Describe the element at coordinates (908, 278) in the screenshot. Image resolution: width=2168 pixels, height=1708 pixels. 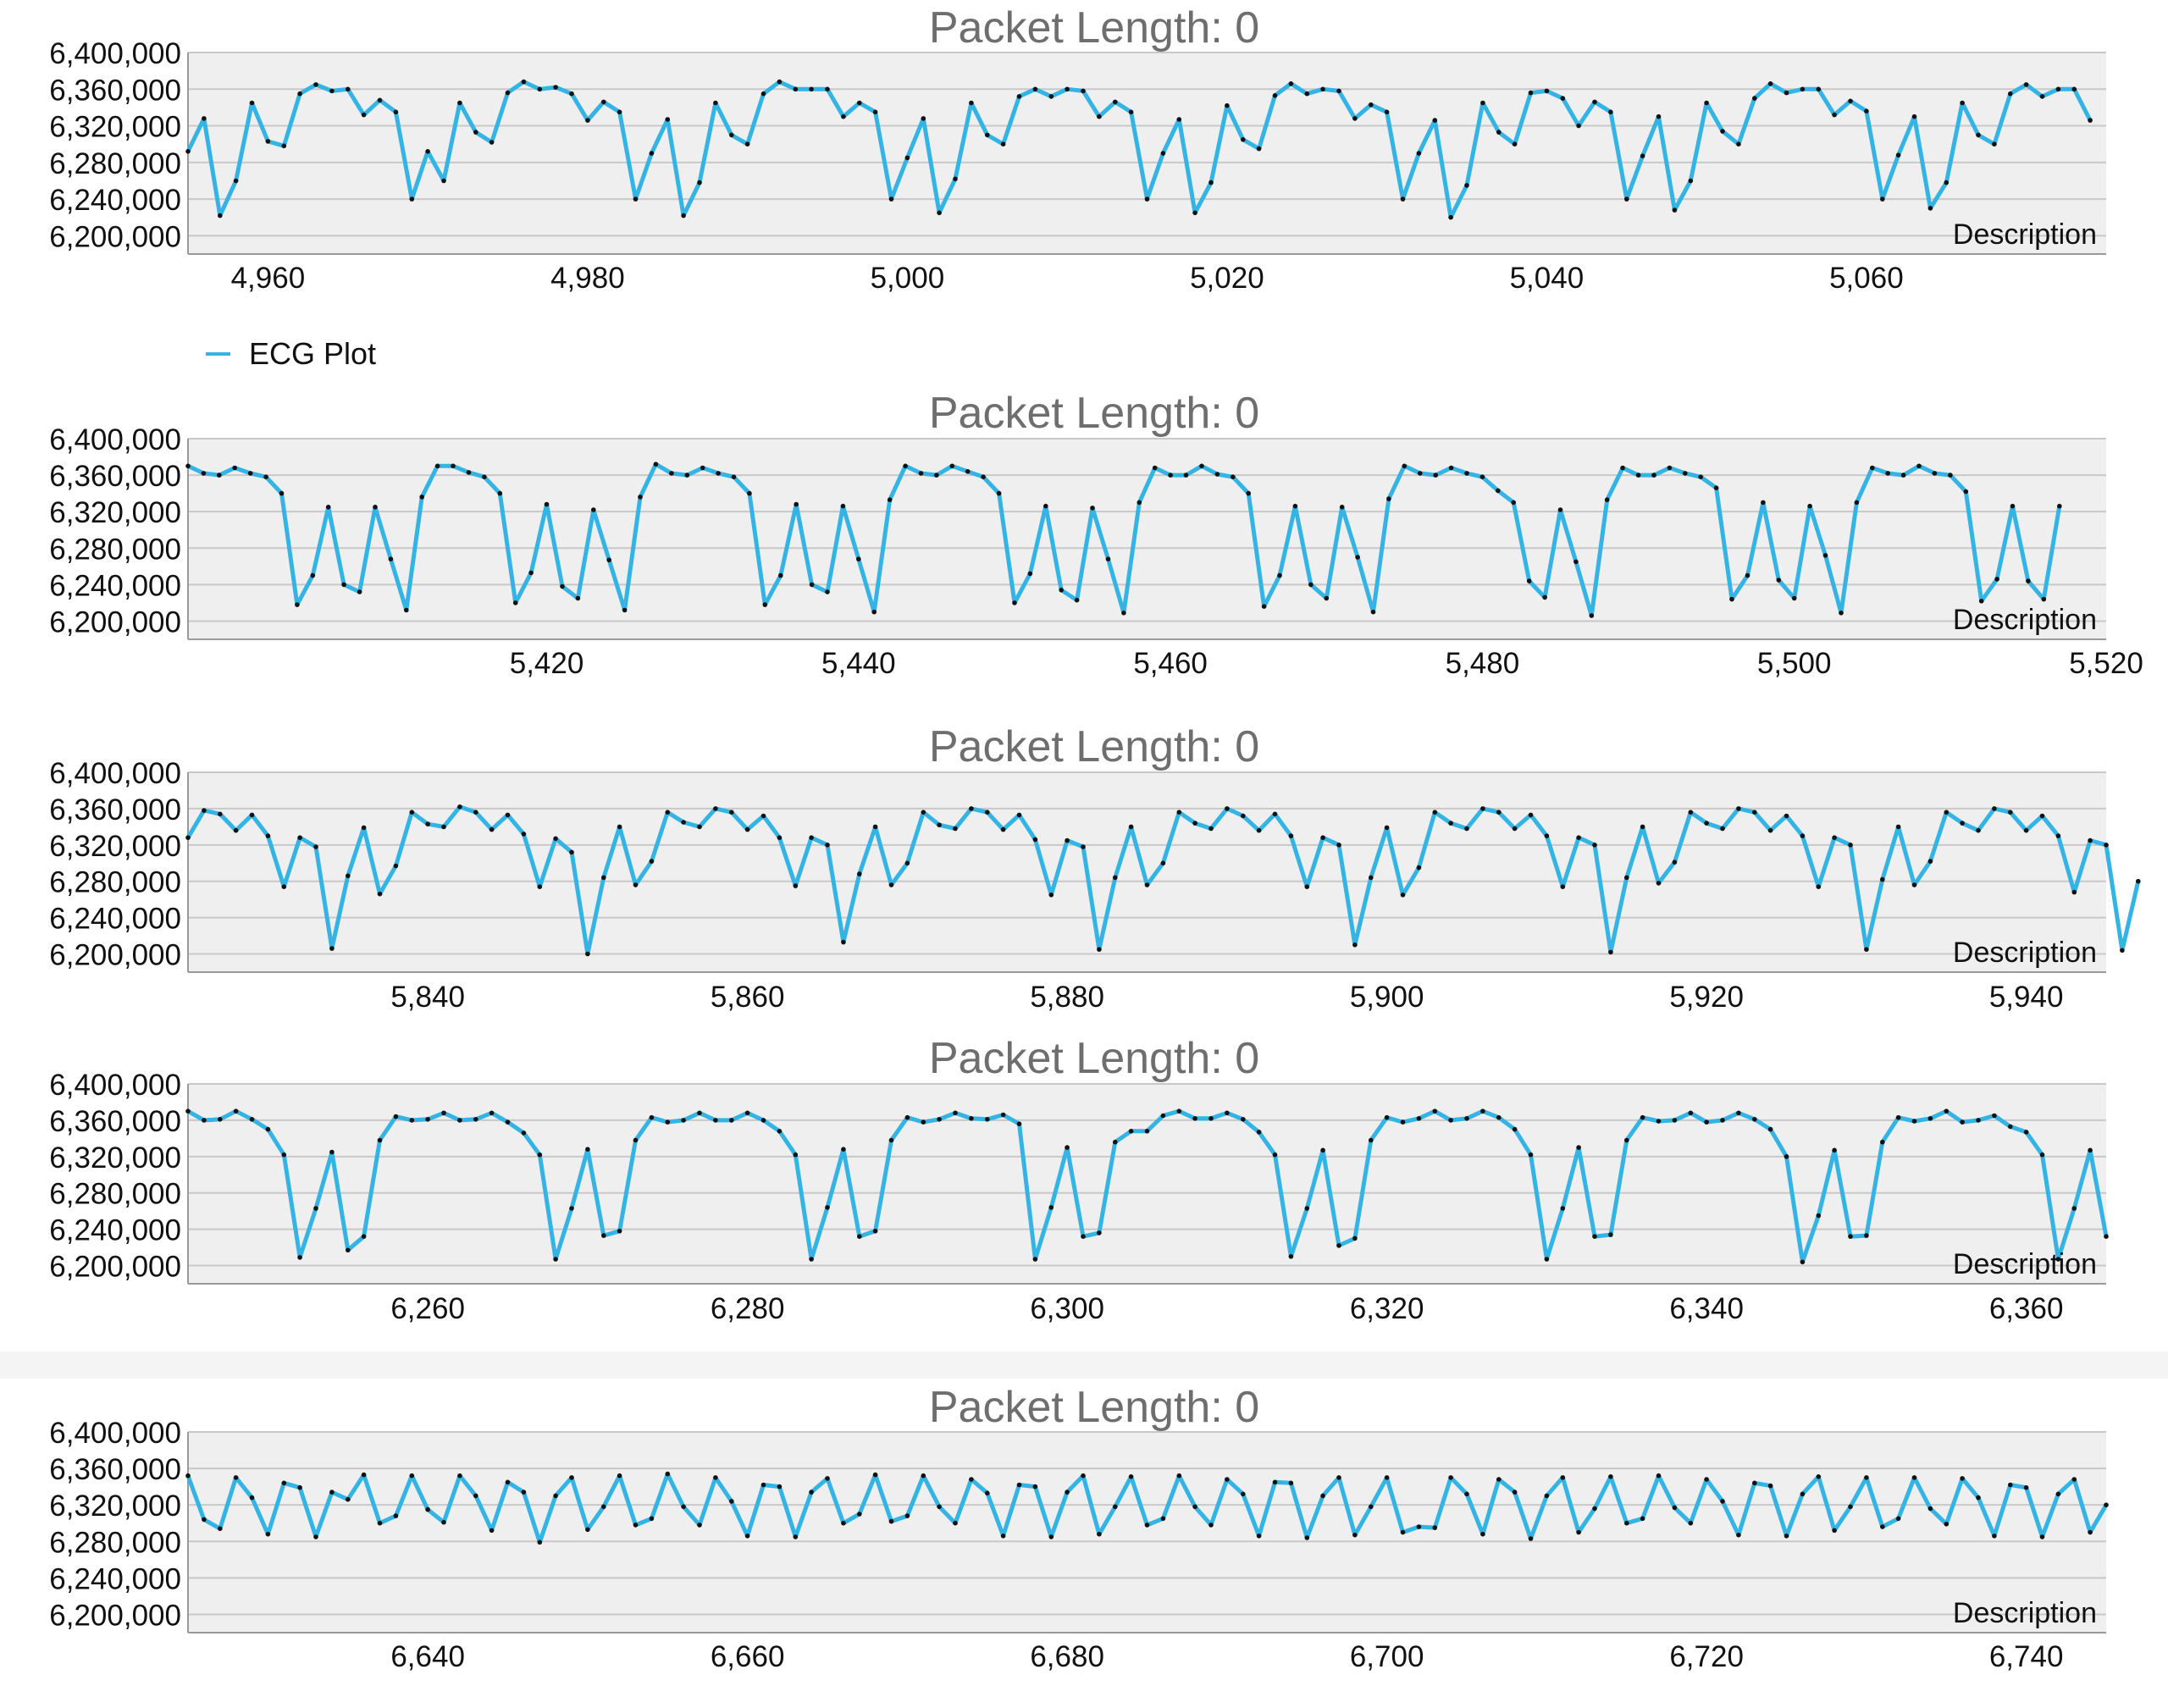
I see `x-tick-label: 5,000` at that location.